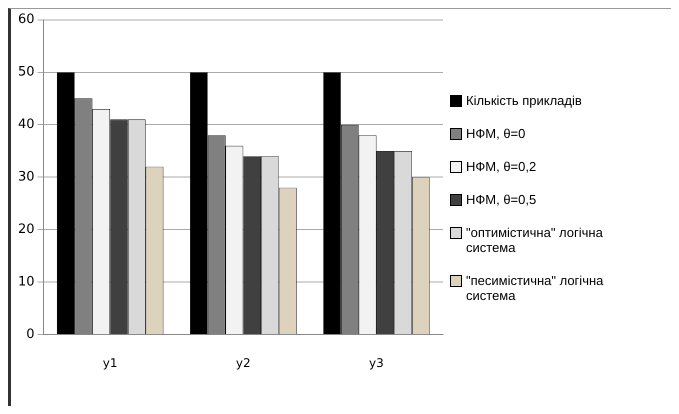 The width and height of the screenshot is (679, 414). What do you see at coordinates (26, 124) in the screenshot?
I see `y-tick-label: 40` at bounding box center [26, 124].